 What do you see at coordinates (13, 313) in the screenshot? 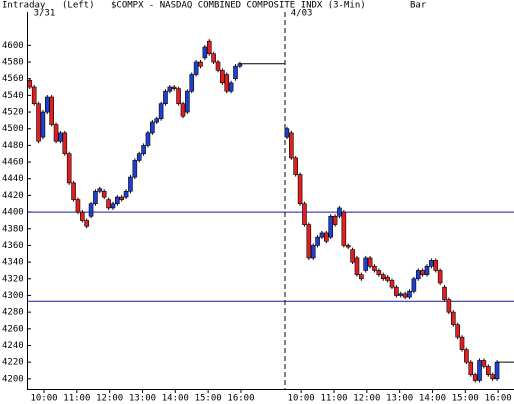
I see `y-tick-label: 4280` at bounding box center [13, 313].